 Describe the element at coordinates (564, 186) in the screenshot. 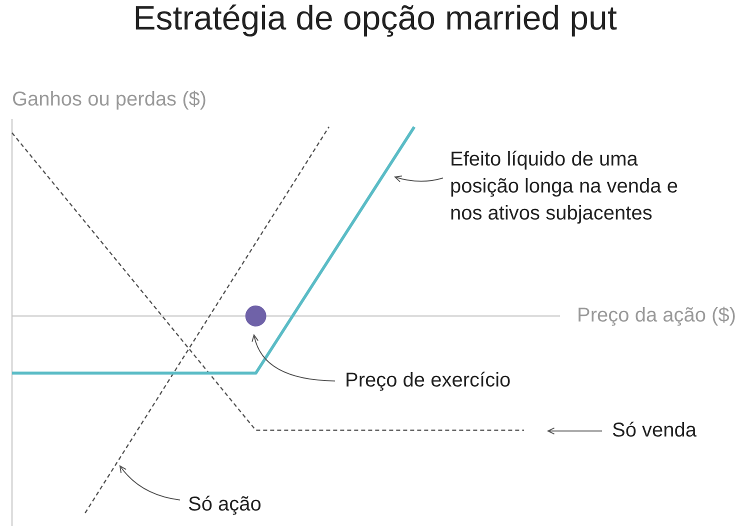

I see `annotation: Efeito líquido de uma posição longa na venda e nos ativos subjacentes` at that location.